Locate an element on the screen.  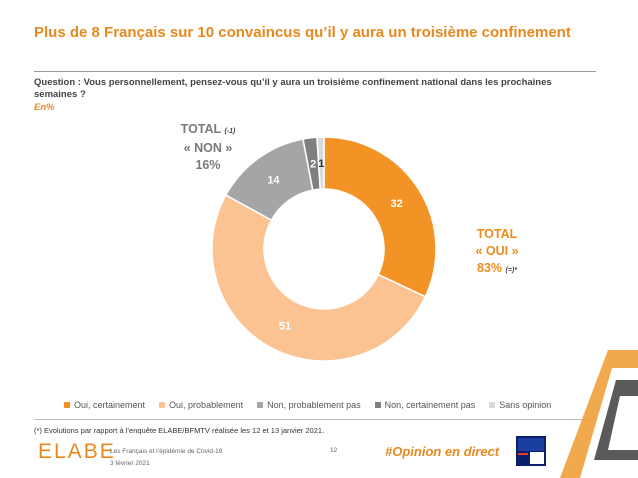
donut-slice-oui-probablement is located at coordinates (319, 278).